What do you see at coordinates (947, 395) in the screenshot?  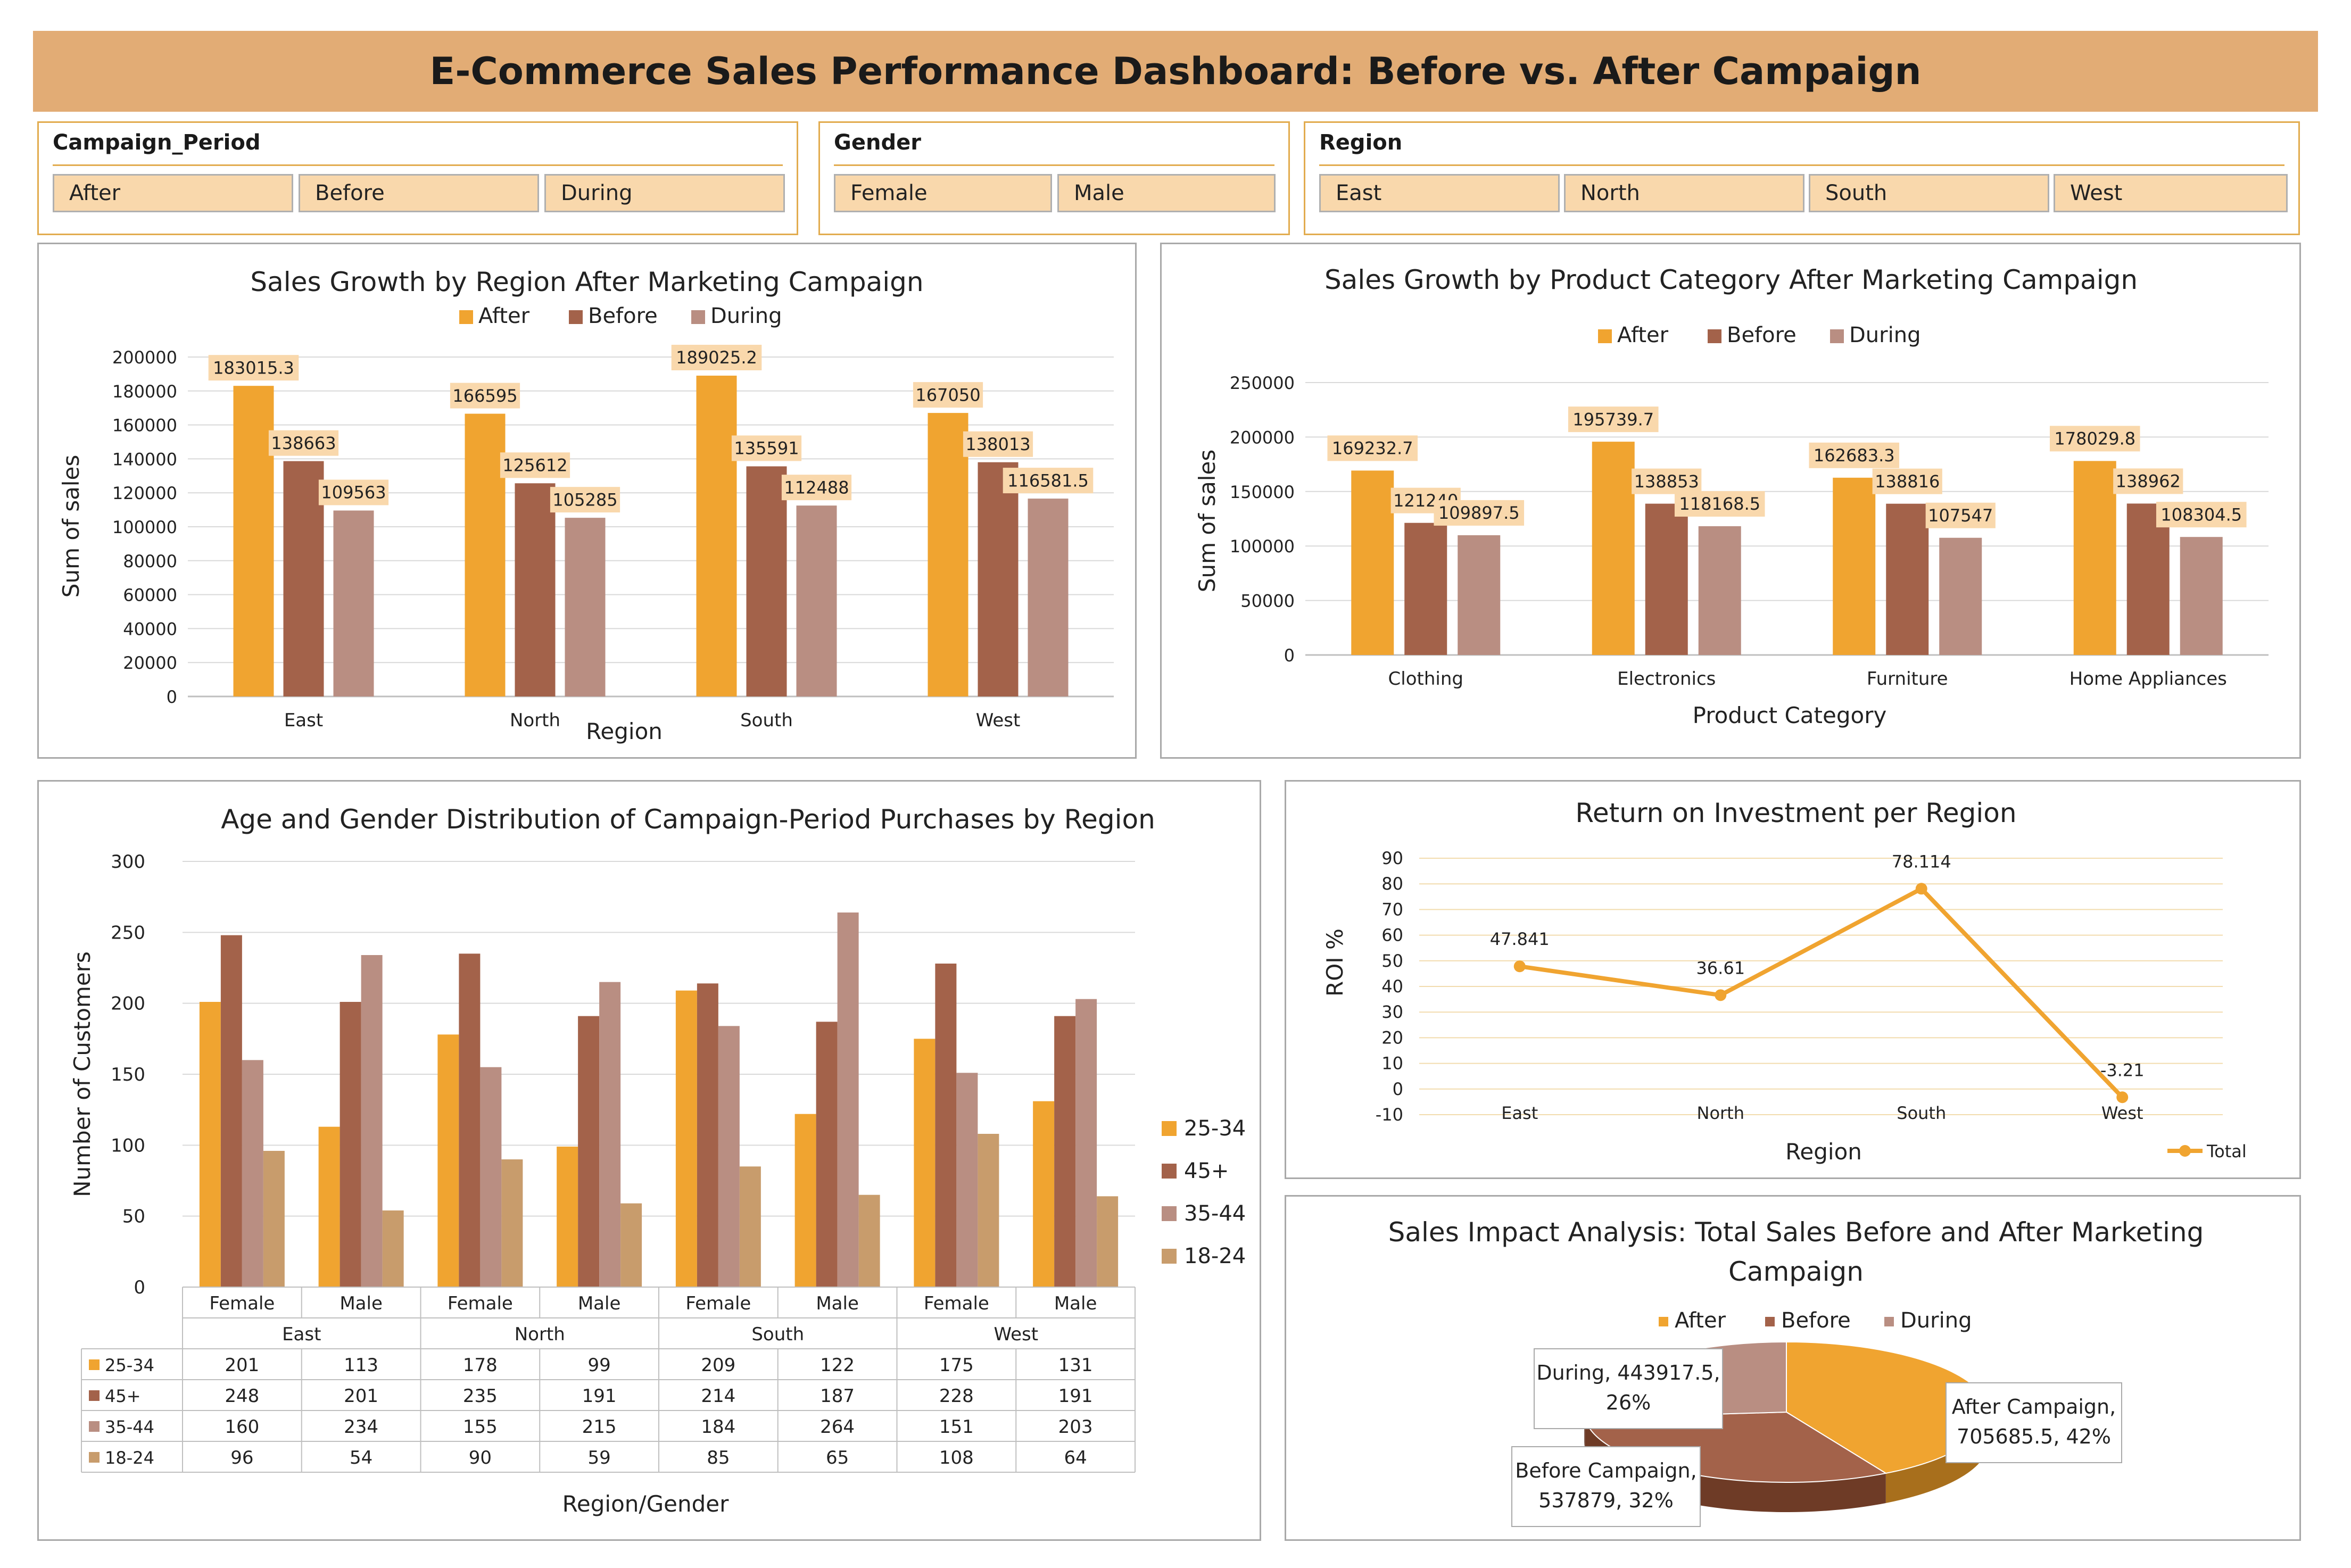 I see `data-label-after-west: 167050` at bounding box center [947, 395].